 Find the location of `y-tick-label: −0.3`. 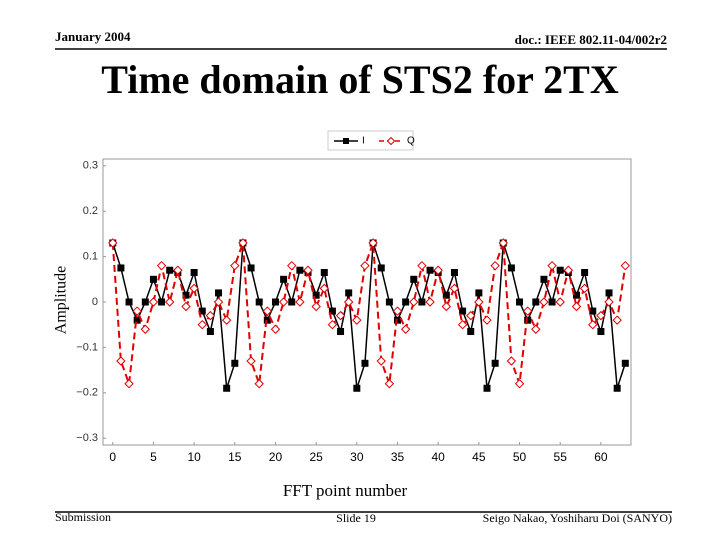

y-tick-label: −0.3 is located at coordinates (87, 438).